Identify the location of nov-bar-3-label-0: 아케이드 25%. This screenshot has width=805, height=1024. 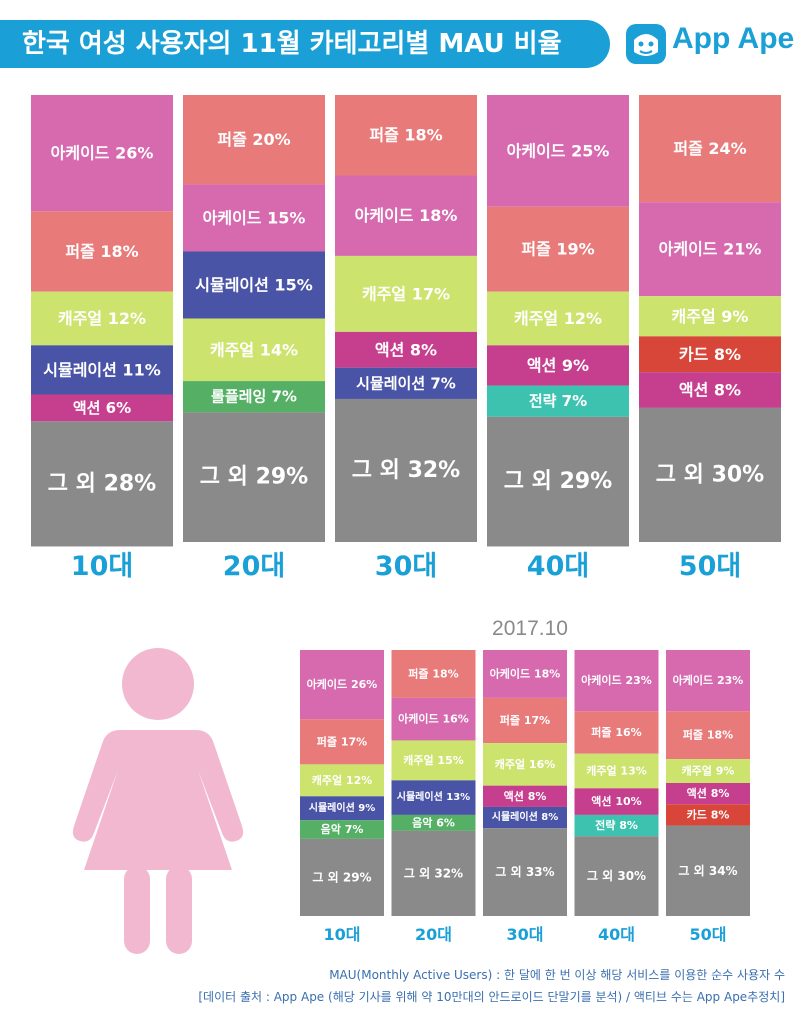
(558, 150).